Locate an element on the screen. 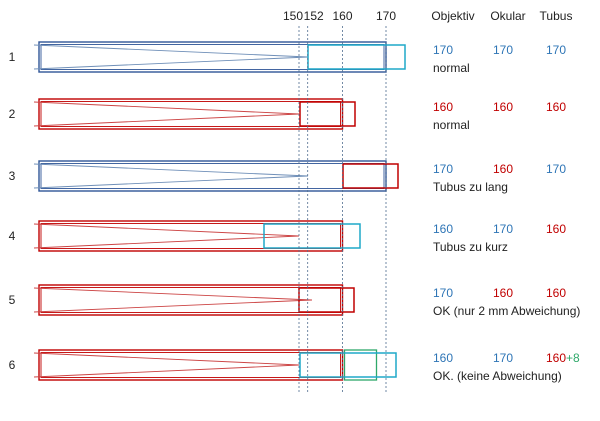  value-tubus-extra: +8 is located at coordinates (573, 358).